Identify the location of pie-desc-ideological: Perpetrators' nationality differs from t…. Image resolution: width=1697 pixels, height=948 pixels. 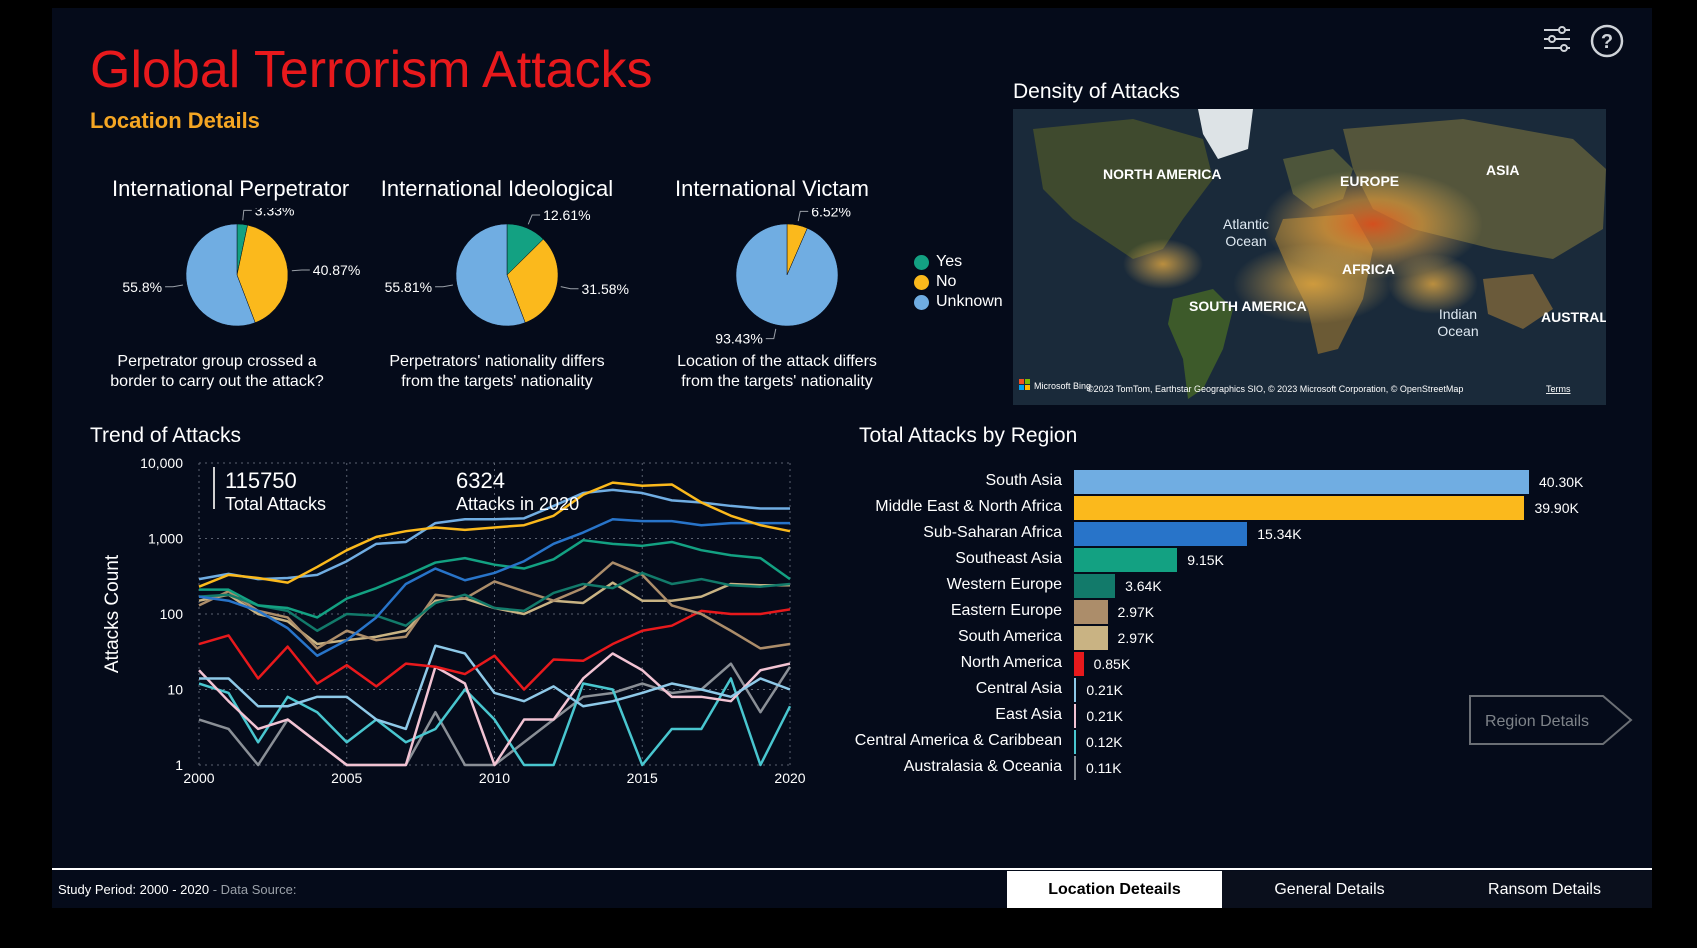
(497, 372).